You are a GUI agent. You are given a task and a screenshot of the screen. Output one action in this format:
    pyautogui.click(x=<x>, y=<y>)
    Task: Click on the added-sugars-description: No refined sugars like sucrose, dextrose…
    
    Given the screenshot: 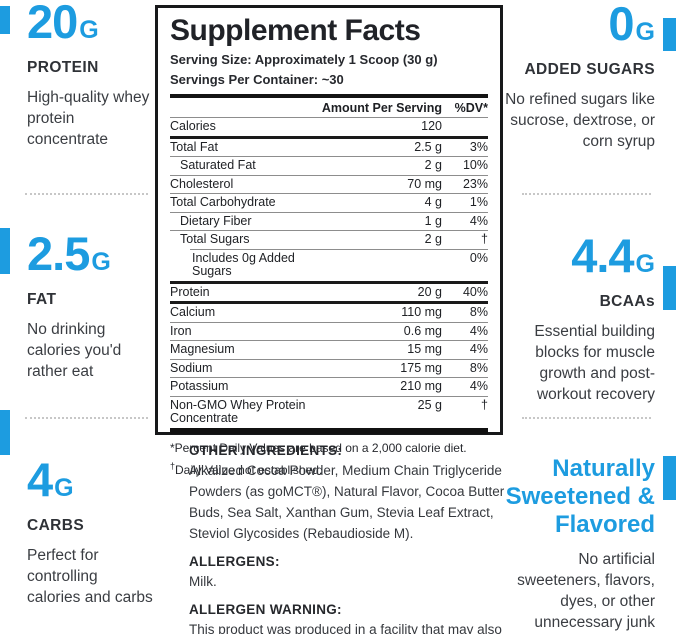 What is the action you would take?
    pyautogui.click(x=580, y=120)
    